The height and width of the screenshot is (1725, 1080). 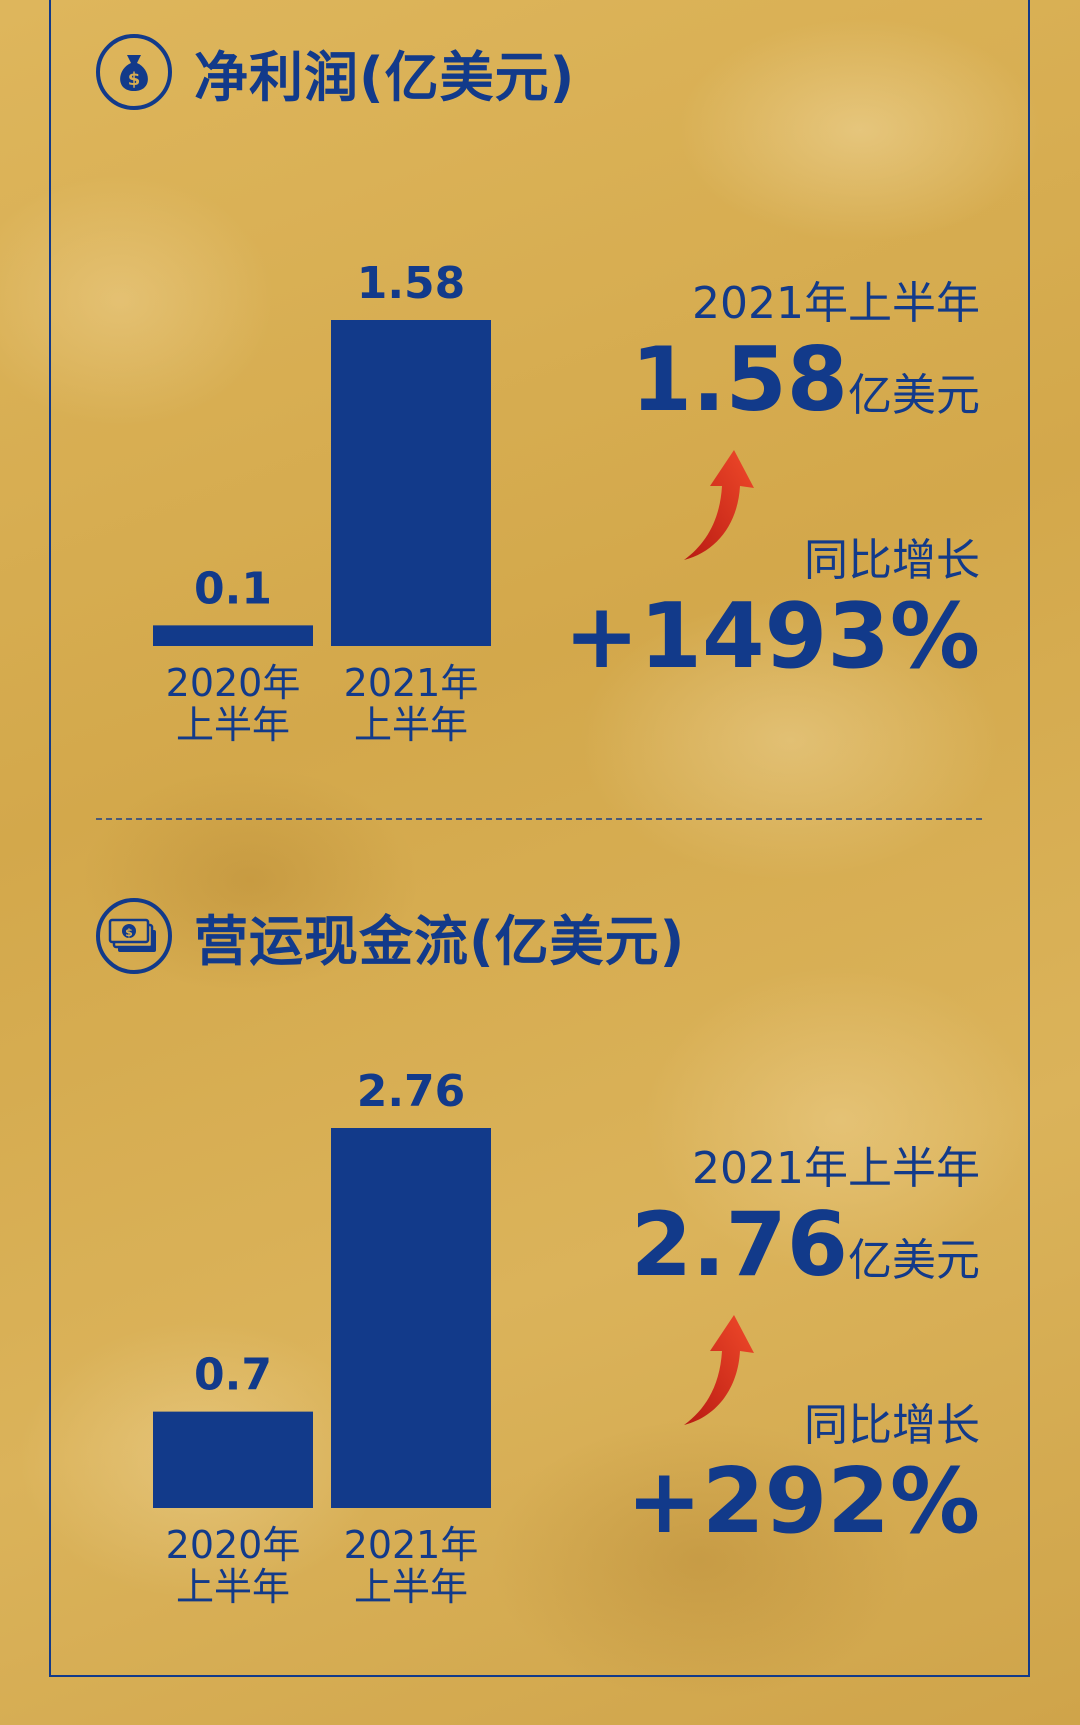 I want to click on money-bag-icon: $, so click(x=134, y=72).